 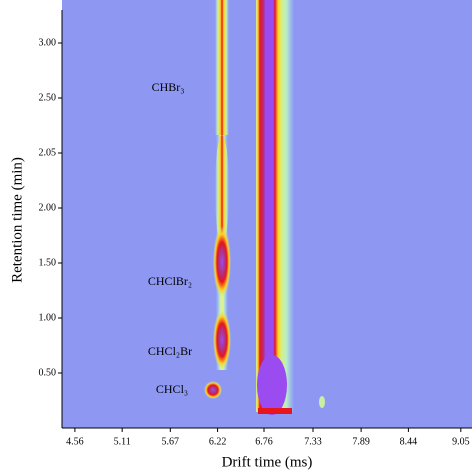 What do you see at coordinates (170, 351) in the screenshot?
I see `annotation: CHCl₂Br` at bounding box center [170, 351].